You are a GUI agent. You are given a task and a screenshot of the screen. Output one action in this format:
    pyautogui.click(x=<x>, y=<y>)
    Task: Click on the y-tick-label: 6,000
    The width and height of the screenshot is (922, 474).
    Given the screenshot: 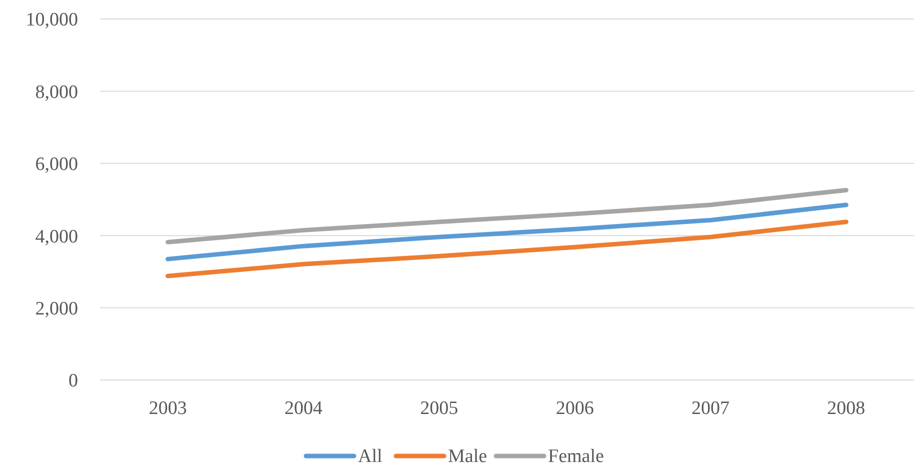 What is the action you would take?
    pyautogui.click(x=56, y=165)
    